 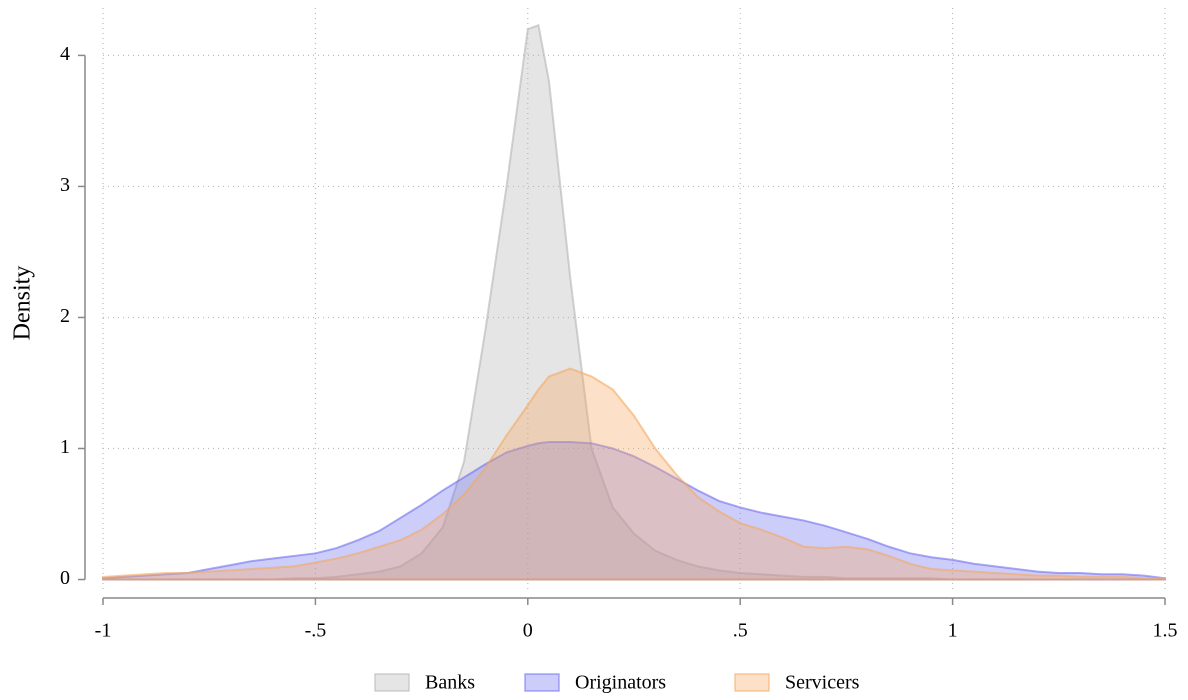 I want to click on x-tick-label: 1.5, so click(x=1165, y=631).